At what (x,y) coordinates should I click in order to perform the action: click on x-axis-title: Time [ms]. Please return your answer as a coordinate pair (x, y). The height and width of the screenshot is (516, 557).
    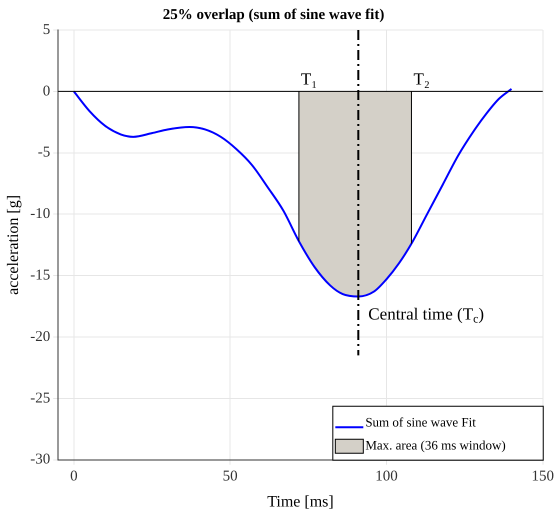
    Looking at the image, I should click on (300, 502).